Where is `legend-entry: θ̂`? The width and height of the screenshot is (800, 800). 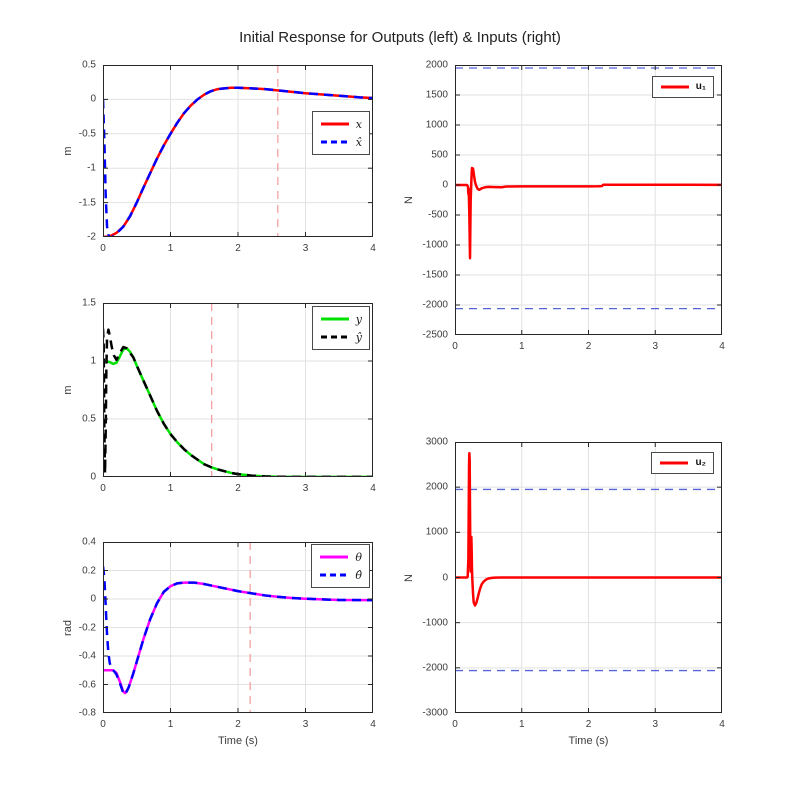
legend-entry: θ̂ is located at coordinates (340, 575).